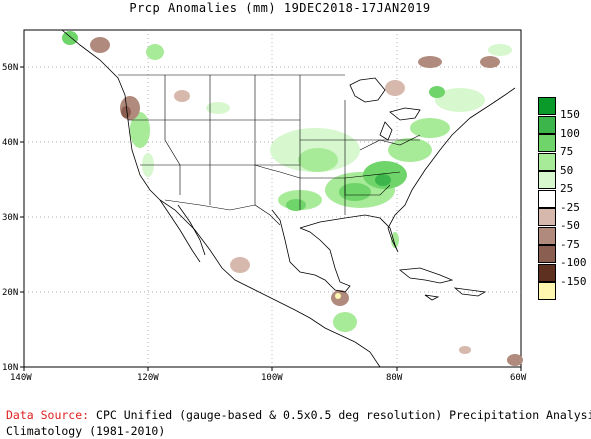  What do you see at coordinates (570, 114) in the screenshot?
I see `legend-label: 150` at bounding box center [570, 114].